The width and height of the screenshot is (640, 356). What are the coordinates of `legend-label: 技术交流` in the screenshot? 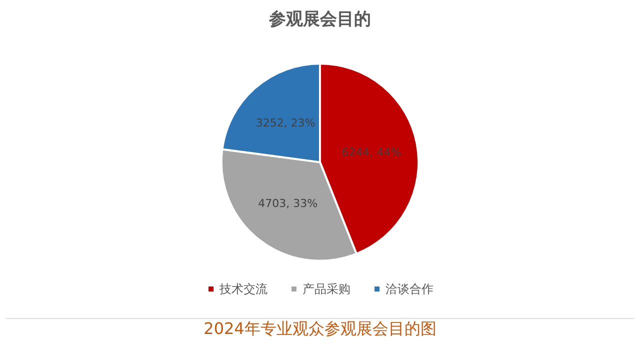 It's located at (243, 289).